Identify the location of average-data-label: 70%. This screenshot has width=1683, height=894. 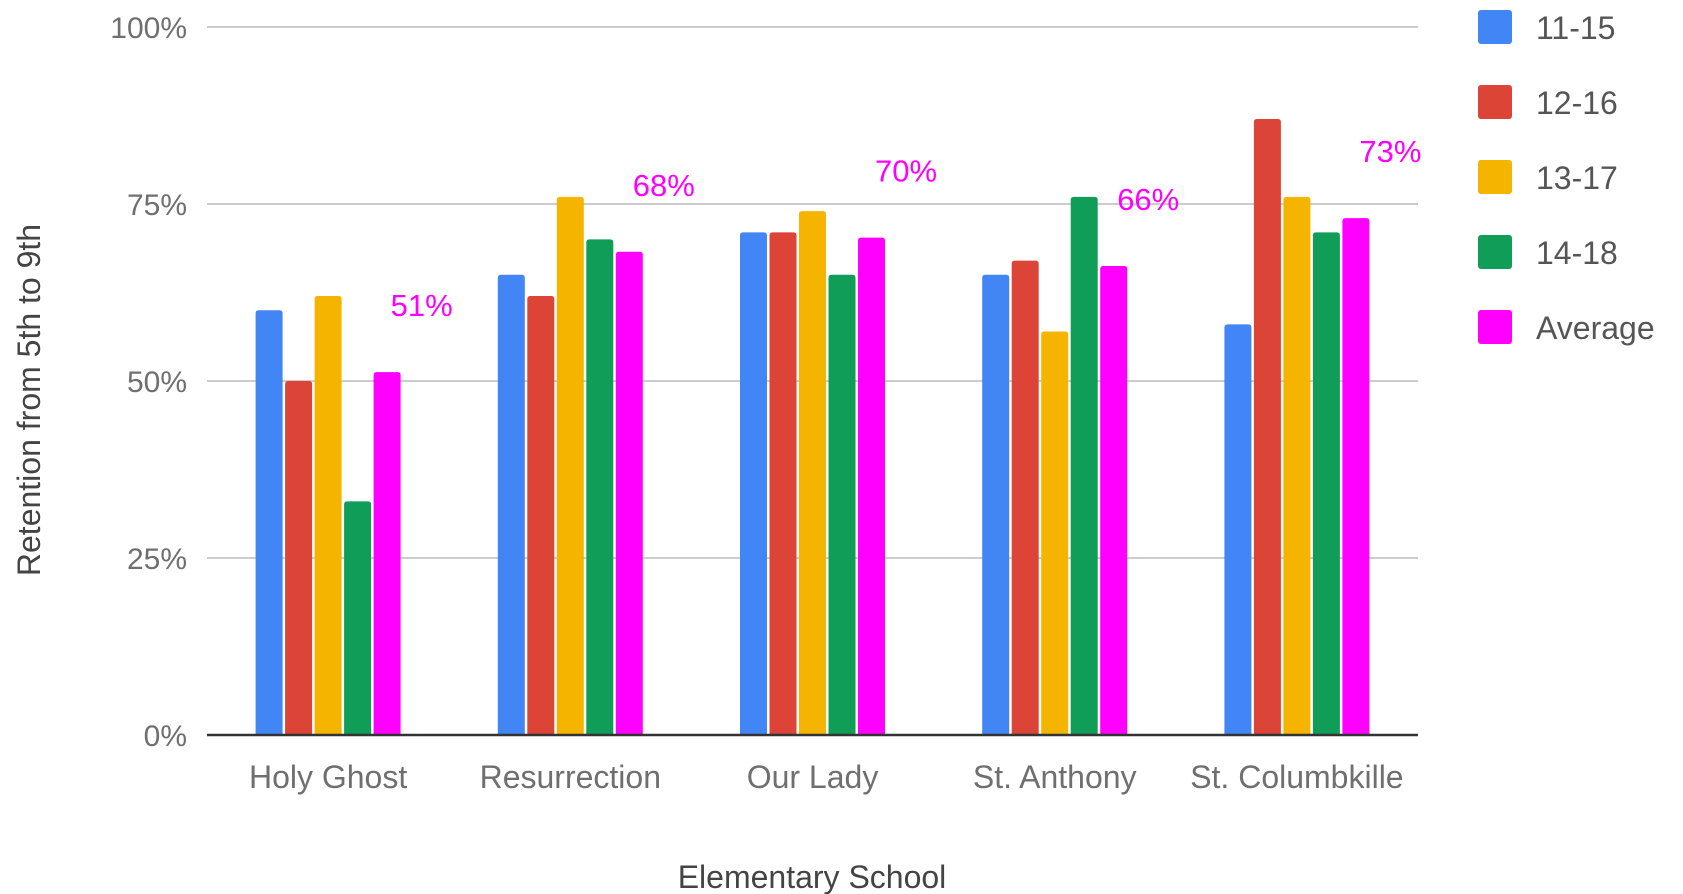
(906, 171).